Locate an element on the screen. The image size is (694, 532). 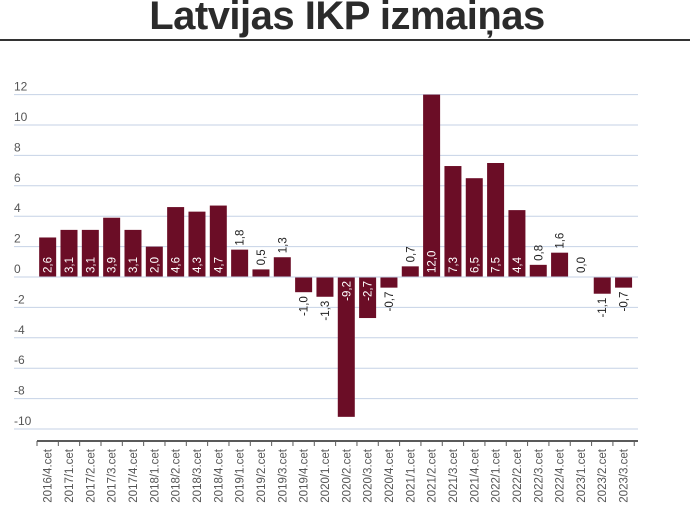
x-tick-label: 2021/2.cet is located at coordinates (433, 475).